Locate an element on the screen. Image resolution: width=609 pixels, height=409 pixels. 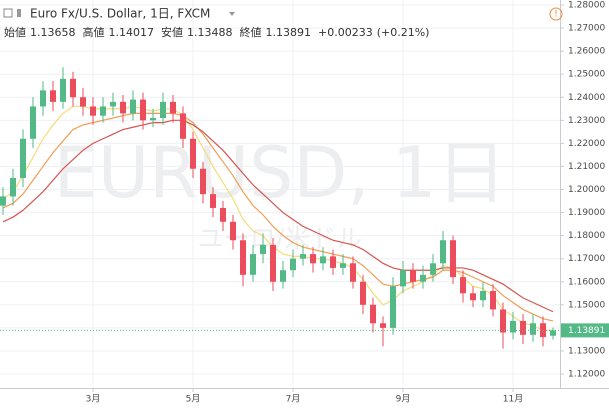
price-tag-label: 1.13891 is located at coordinates (586, 331).